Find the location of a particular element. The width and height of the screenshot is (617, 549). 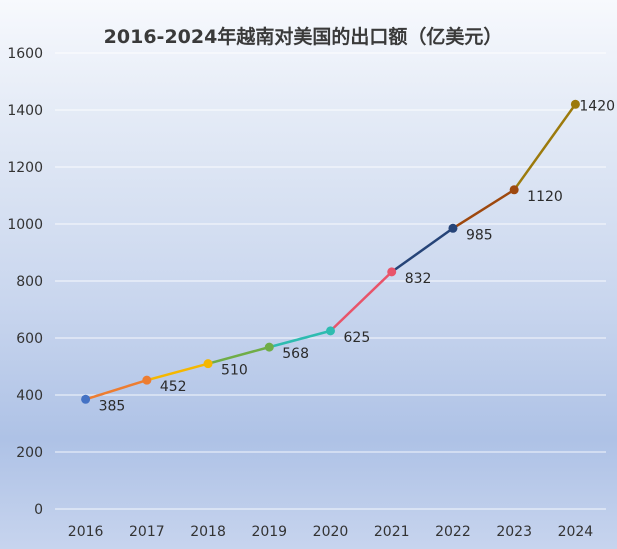

x-axis-ticks: 2016 2017 2018 2019 2020 2021 2022 2023 2024 is located at coordinates (330, 532).